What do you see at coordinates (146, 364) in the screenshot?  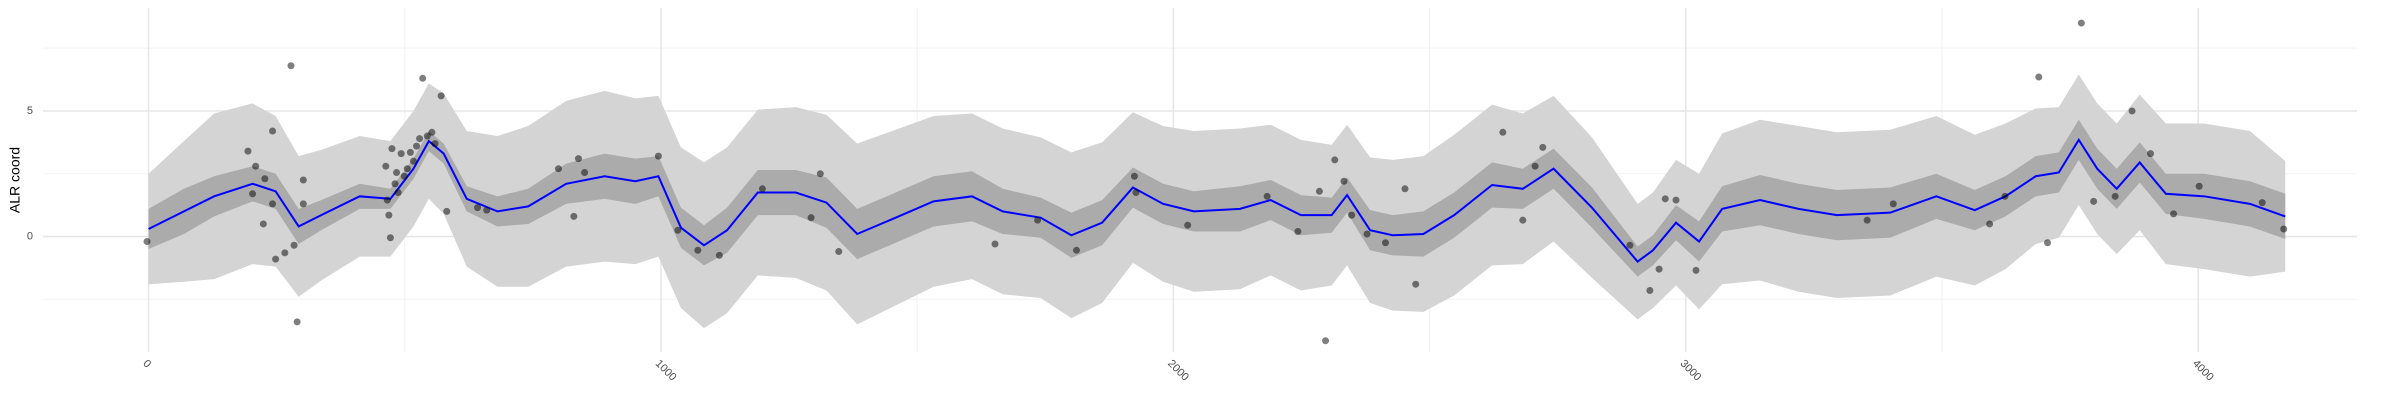 I see `x-tick-label: 0` at bounding box center [146, 364].